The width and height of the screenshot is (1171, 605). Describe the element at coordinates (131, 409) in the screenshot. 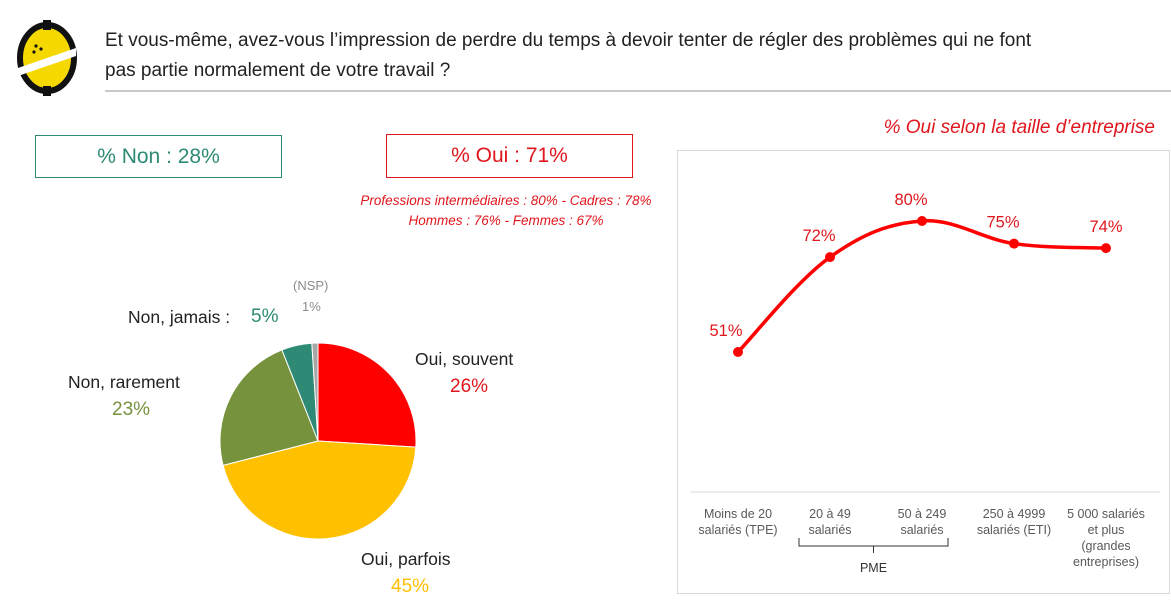

I see `pie-value-non-rarement: 23%` at that location.